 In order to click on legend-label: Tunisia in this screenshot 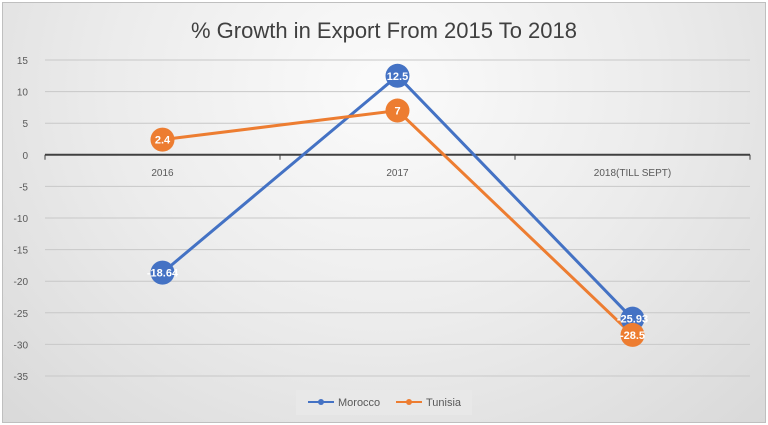, I will do `click(444, 403)`.